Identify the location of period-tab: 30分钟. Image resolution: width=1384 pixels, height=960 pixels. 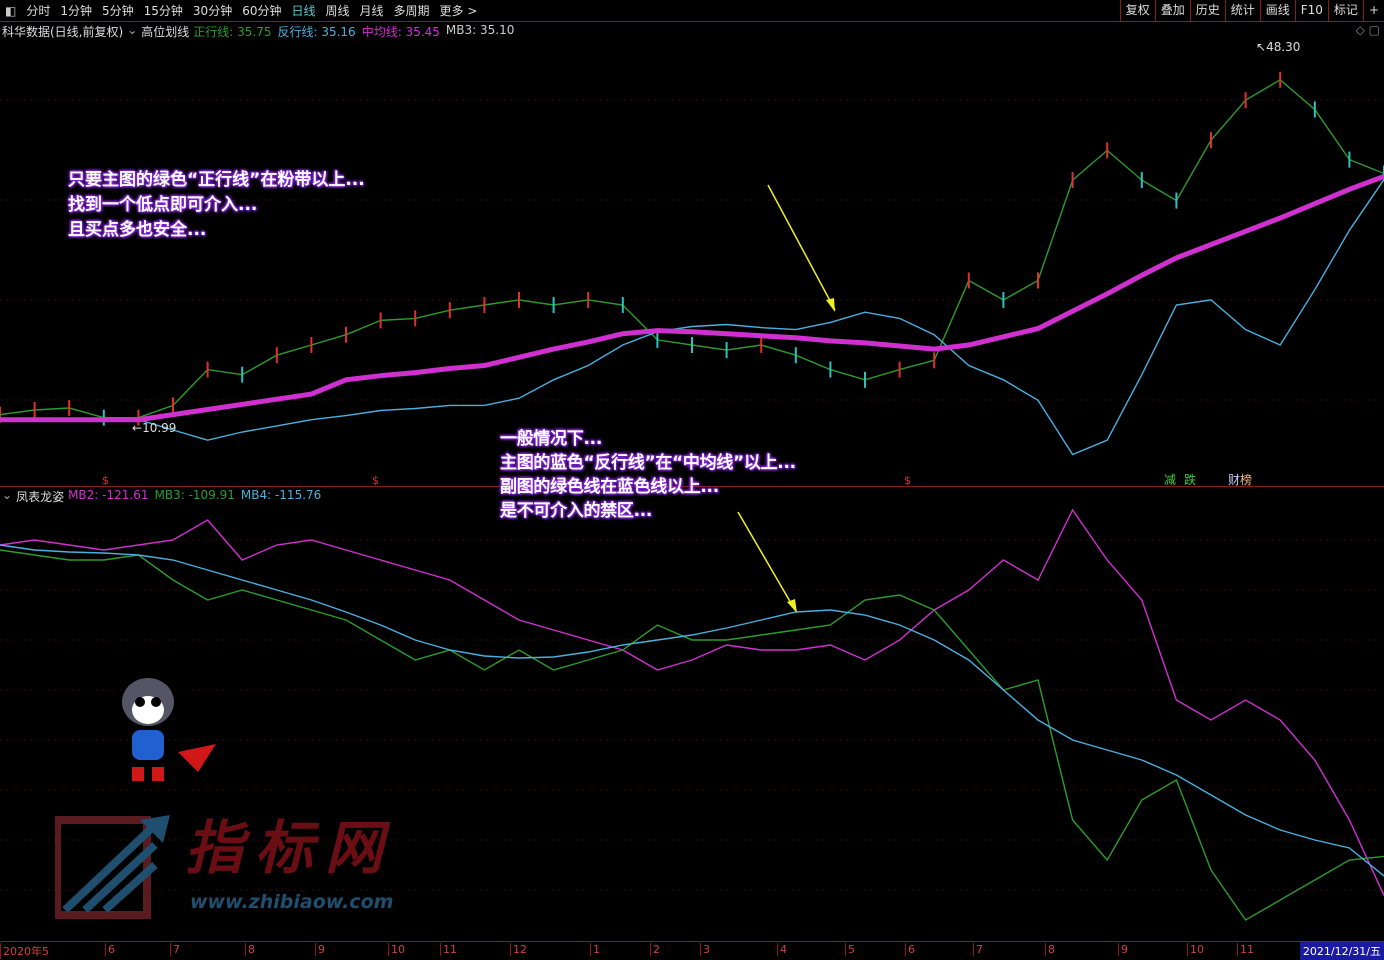
(212, 11).